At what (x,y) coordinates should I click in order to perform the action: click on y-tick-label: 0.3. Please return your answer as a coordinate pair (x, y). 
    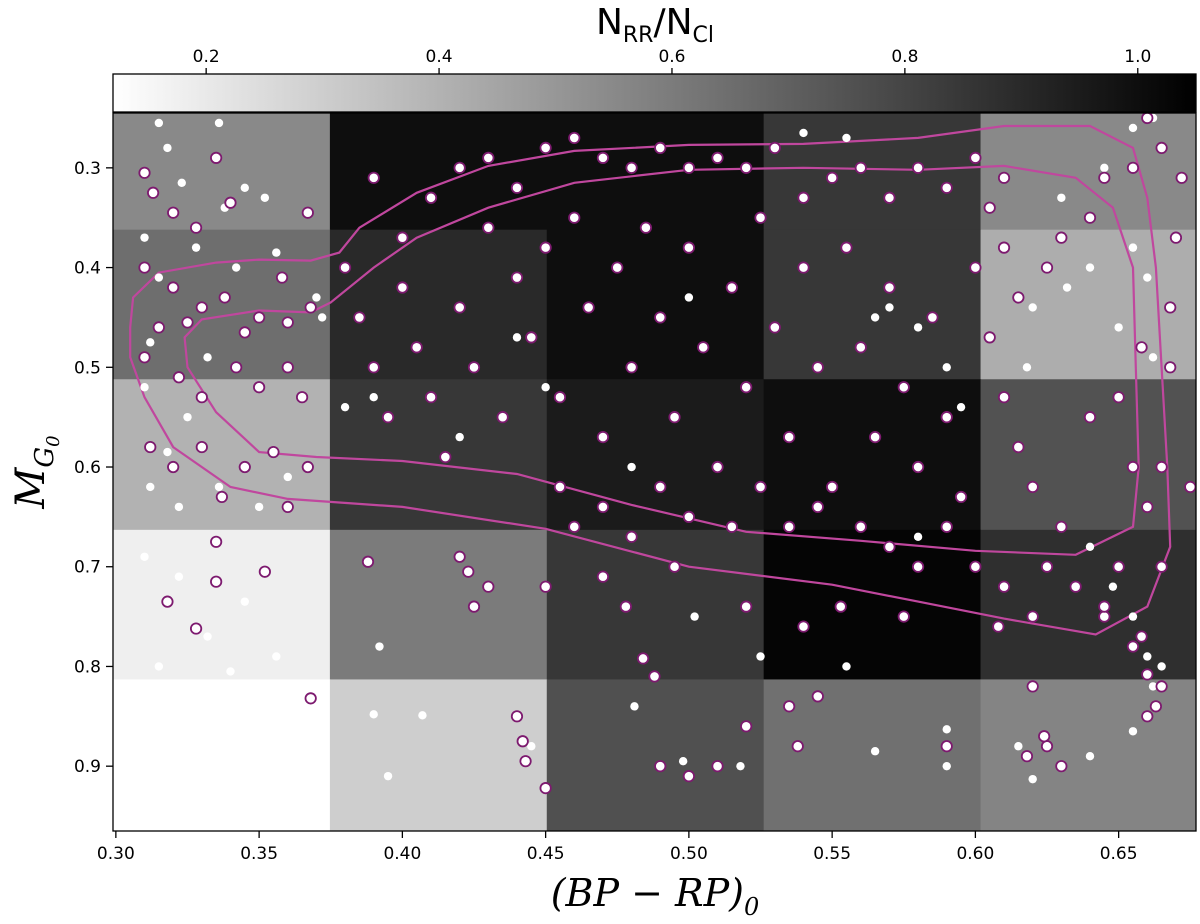
    Looking at the image, I should click on (87, 169).